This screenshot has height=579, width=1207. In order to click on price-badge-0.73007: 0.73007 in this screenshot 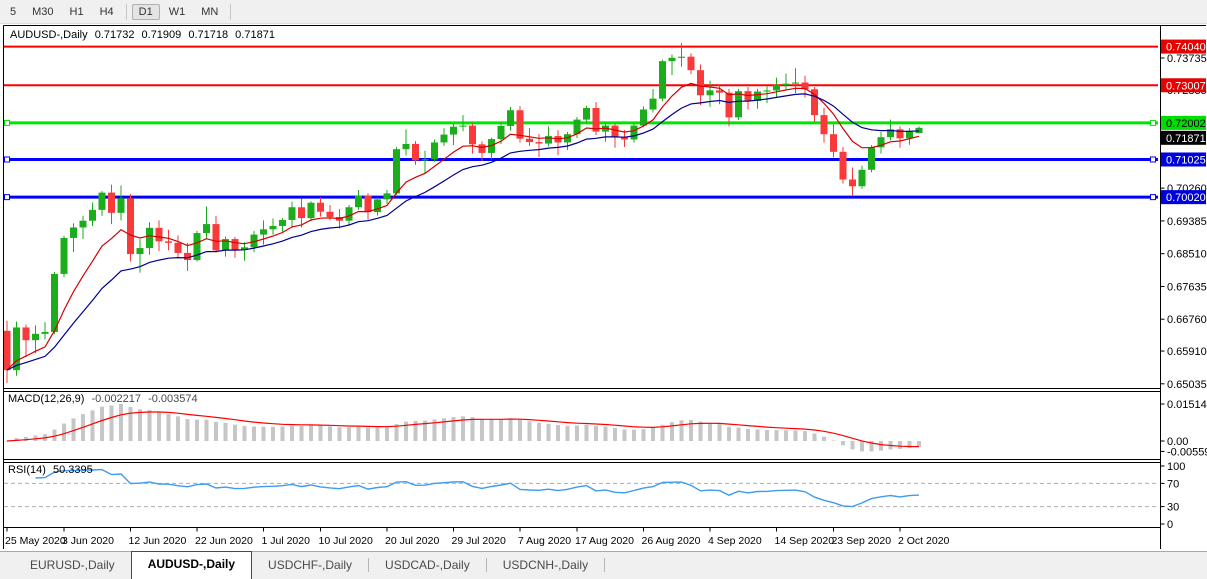, I will do `click(1183, 85)`.